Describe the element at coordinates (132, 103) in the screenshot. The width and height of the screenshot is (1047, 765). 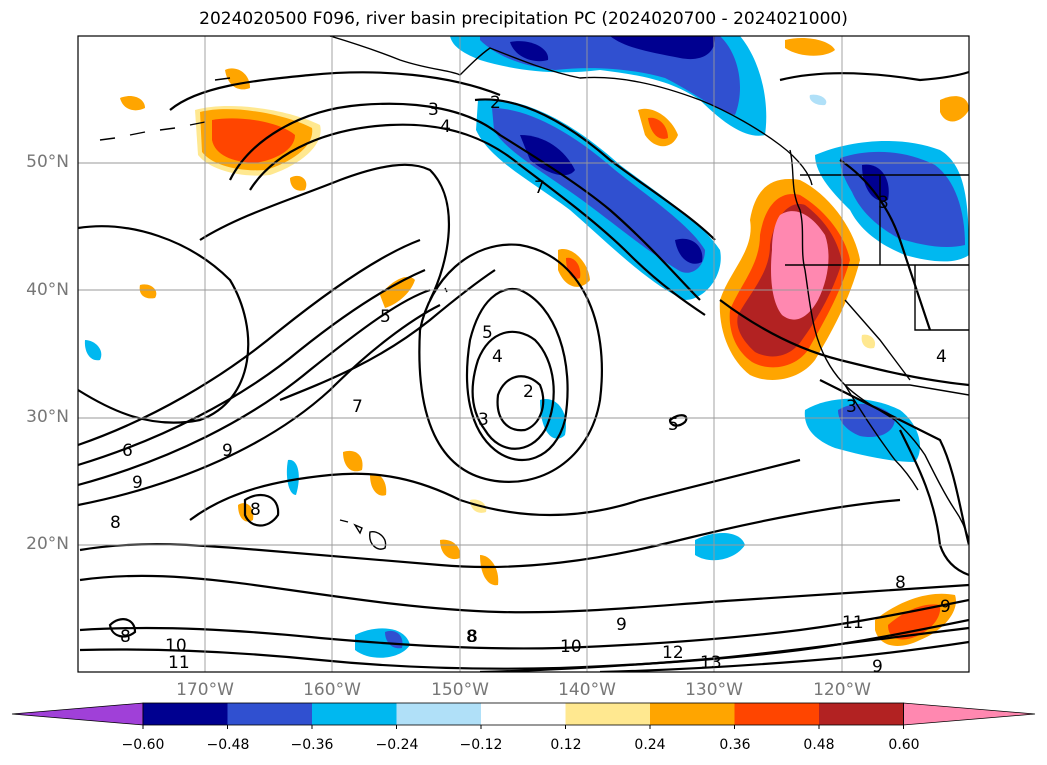
I see `pos-west-small` at that location.